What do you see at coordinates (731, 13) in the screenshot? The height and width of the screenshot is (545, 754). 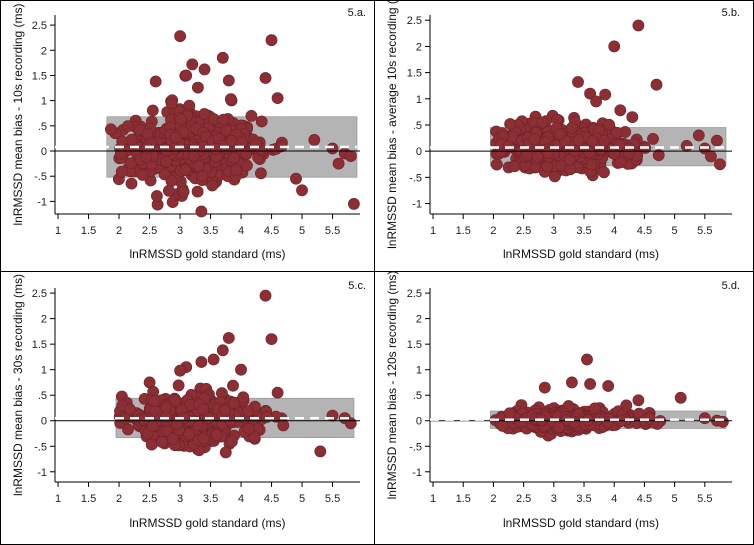 I see `panel-label: 5.b.` at bounding box center [731, 13].